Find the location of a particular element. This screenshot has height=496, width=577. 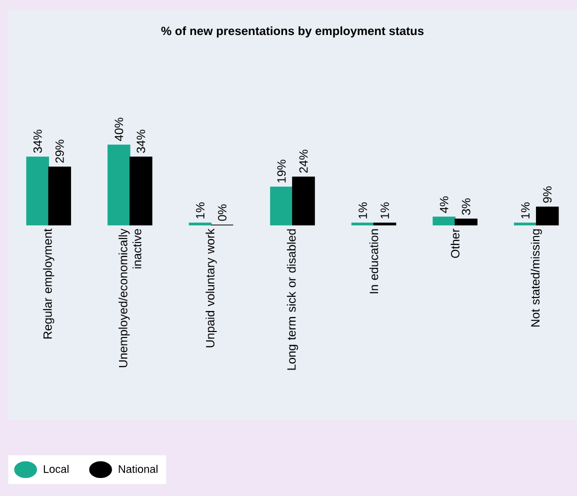

data-label: 3% is located at coordinates (466, 206).